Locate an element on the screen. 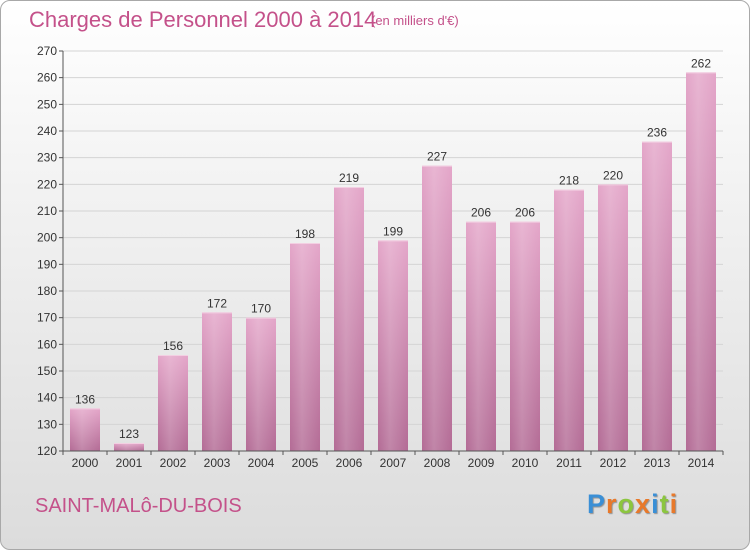 This screenshot has width=750, height=550. data-label: 198 is located at coordinates (305, 234).